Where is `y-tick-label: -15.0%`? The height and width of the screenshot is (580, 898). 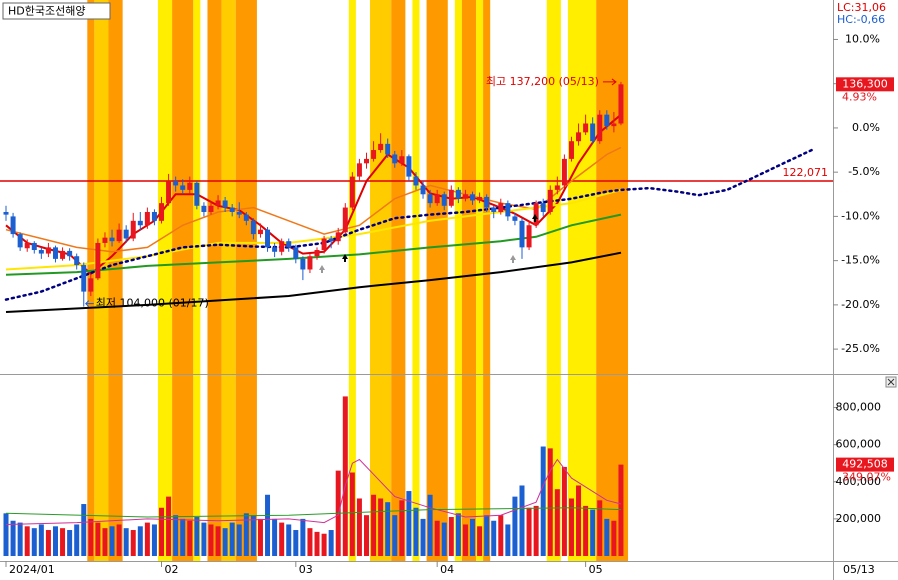
y-tick-label: -15.0% is located at coordinates (860, 260).